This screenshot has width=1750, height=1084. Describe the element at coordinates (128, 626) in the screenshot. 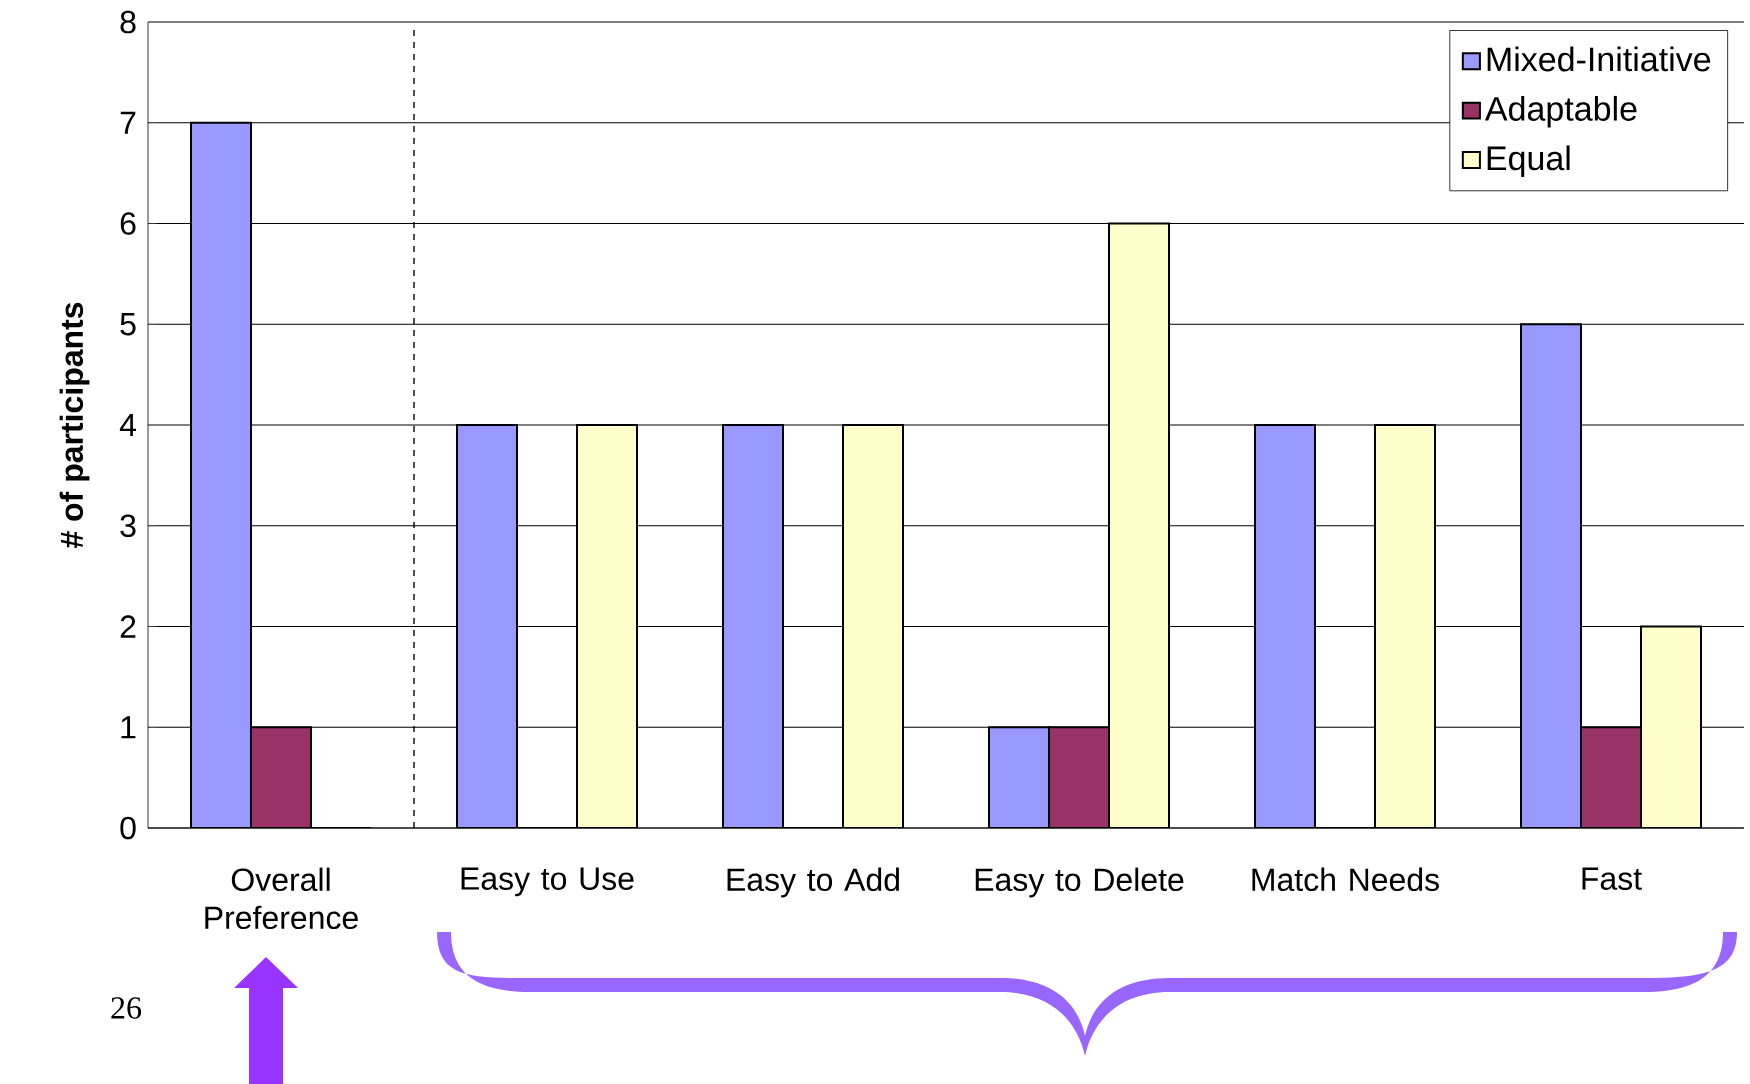

I see `y-tick-label: 2` at that location.